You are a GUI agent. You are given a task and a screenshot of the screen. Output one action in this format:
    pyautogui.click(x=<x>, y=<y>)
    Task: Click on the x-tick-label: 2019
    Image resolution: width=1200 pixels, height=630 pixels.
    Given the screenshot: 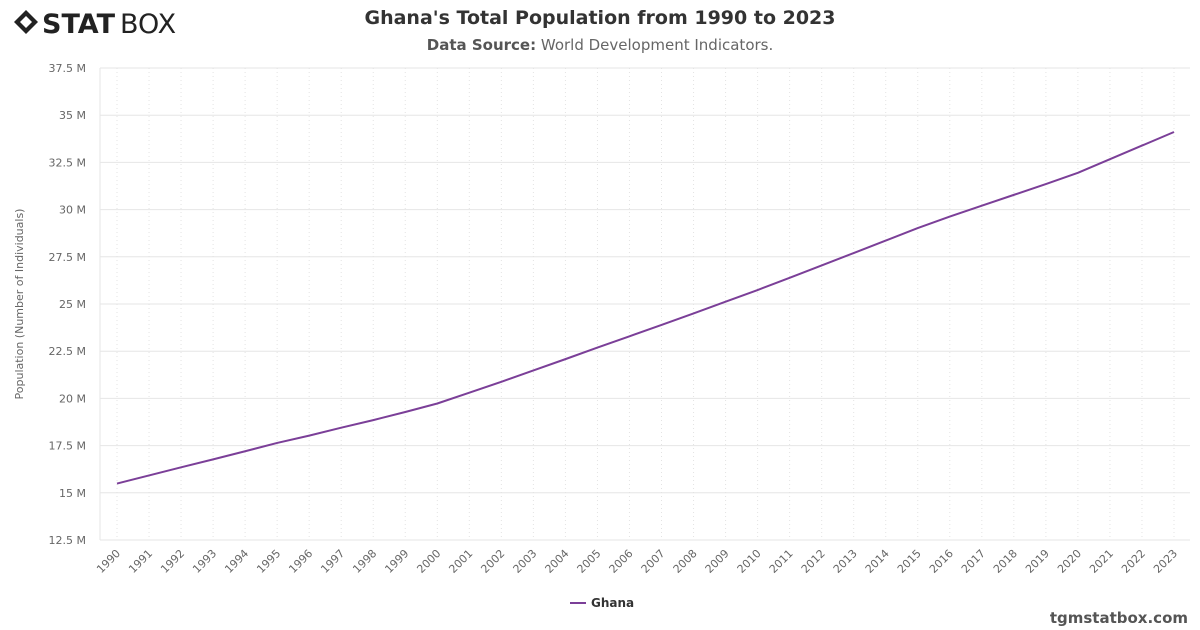 What is the action you would take?
    pyautogui.click(x=1037, y=561)
    